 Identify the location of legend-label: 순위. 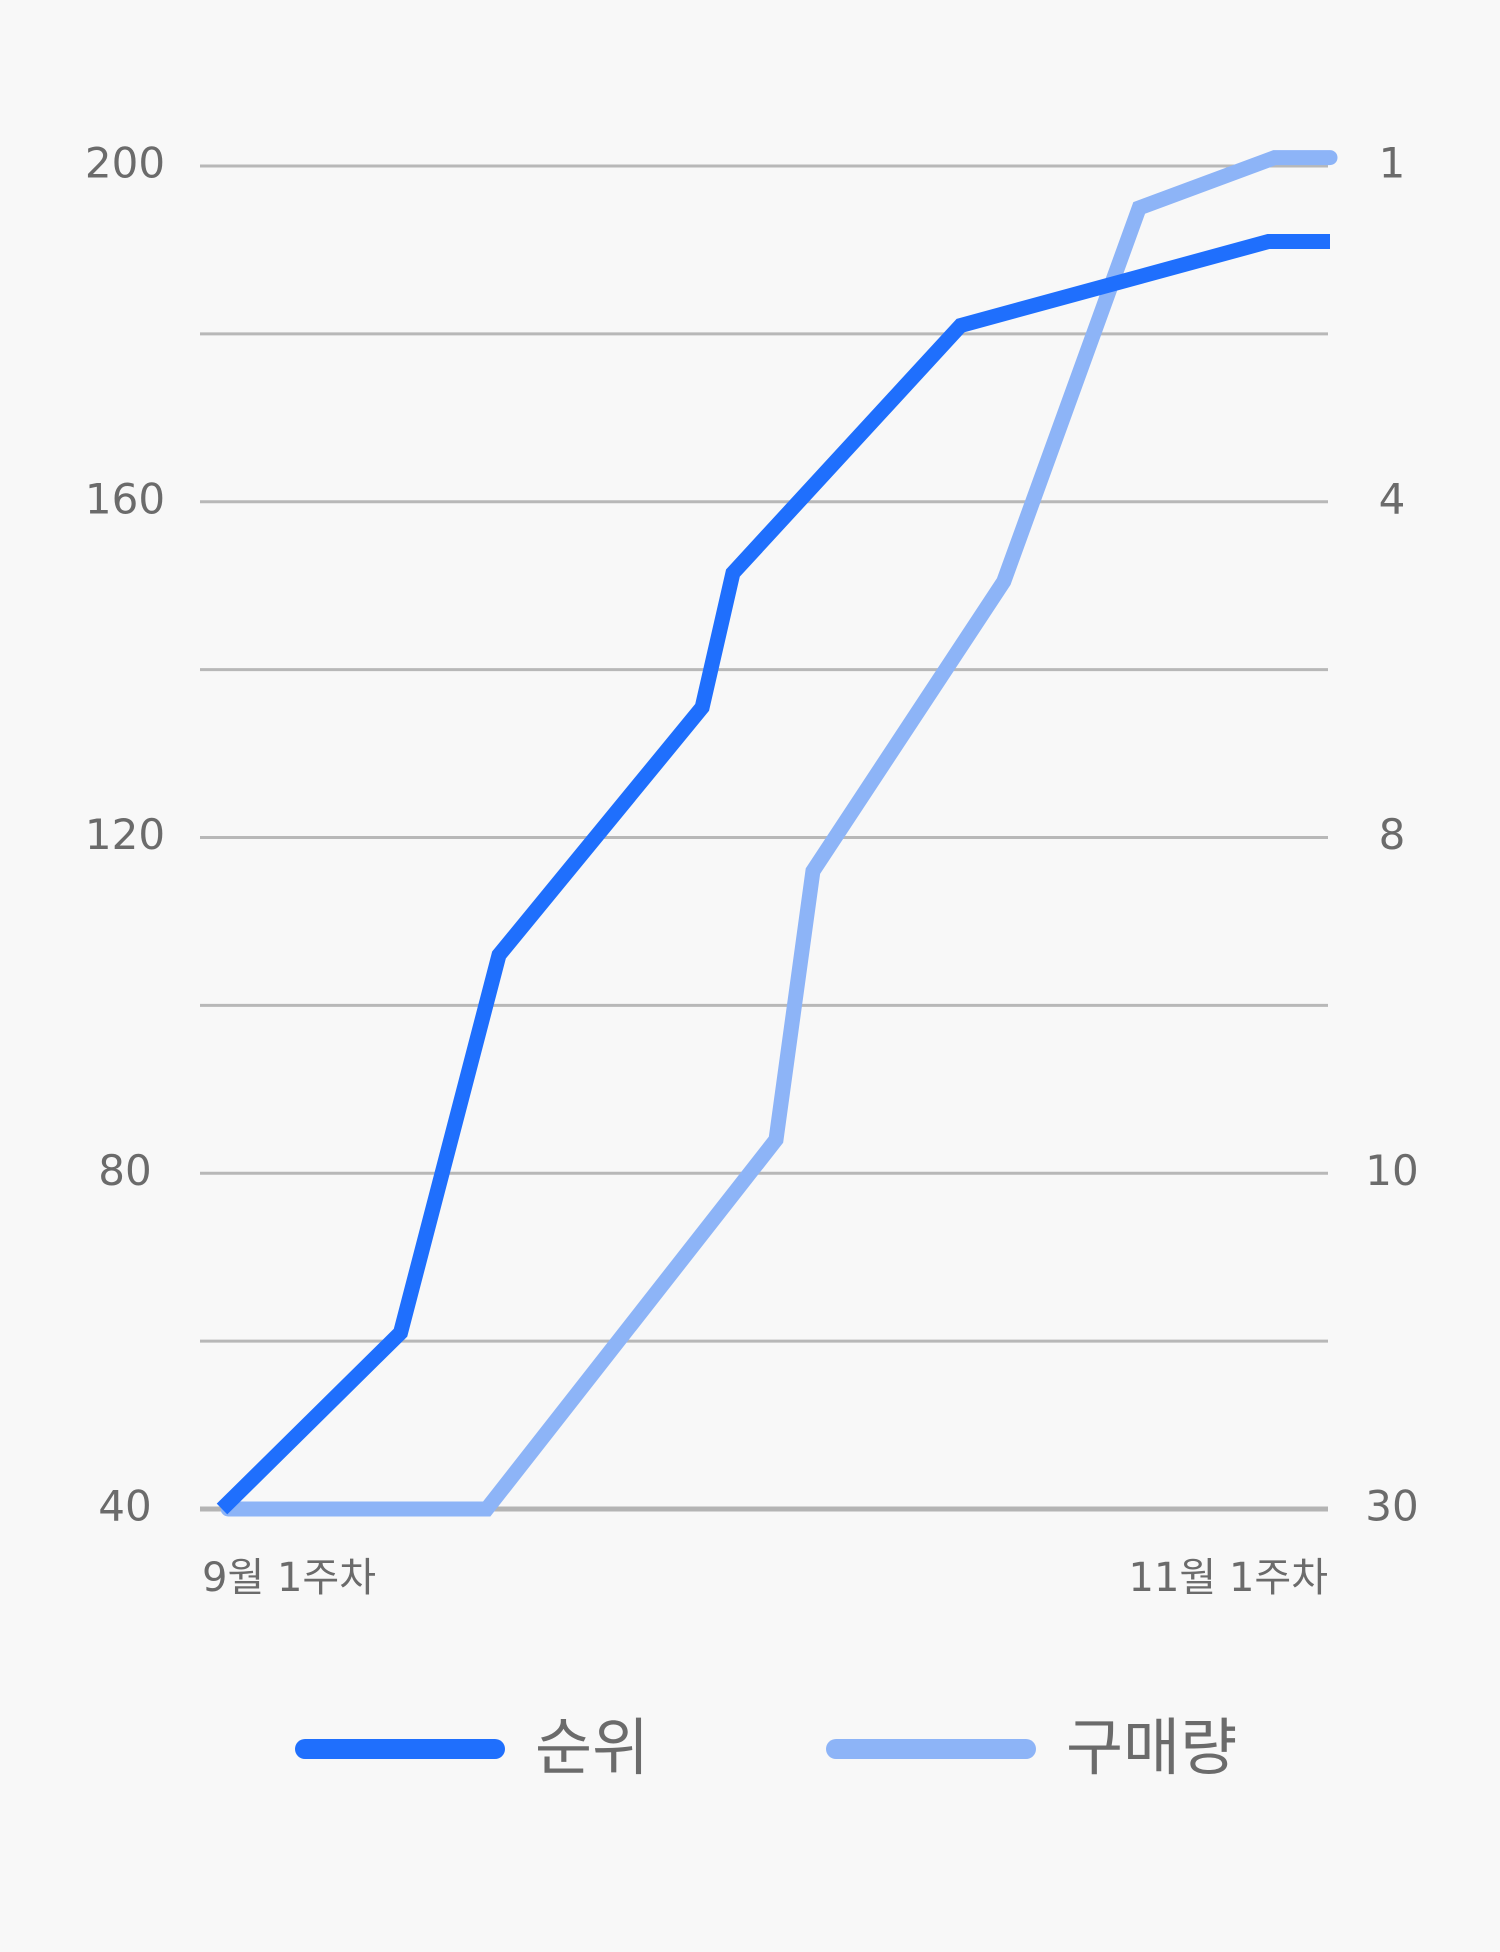
(592, 1747).